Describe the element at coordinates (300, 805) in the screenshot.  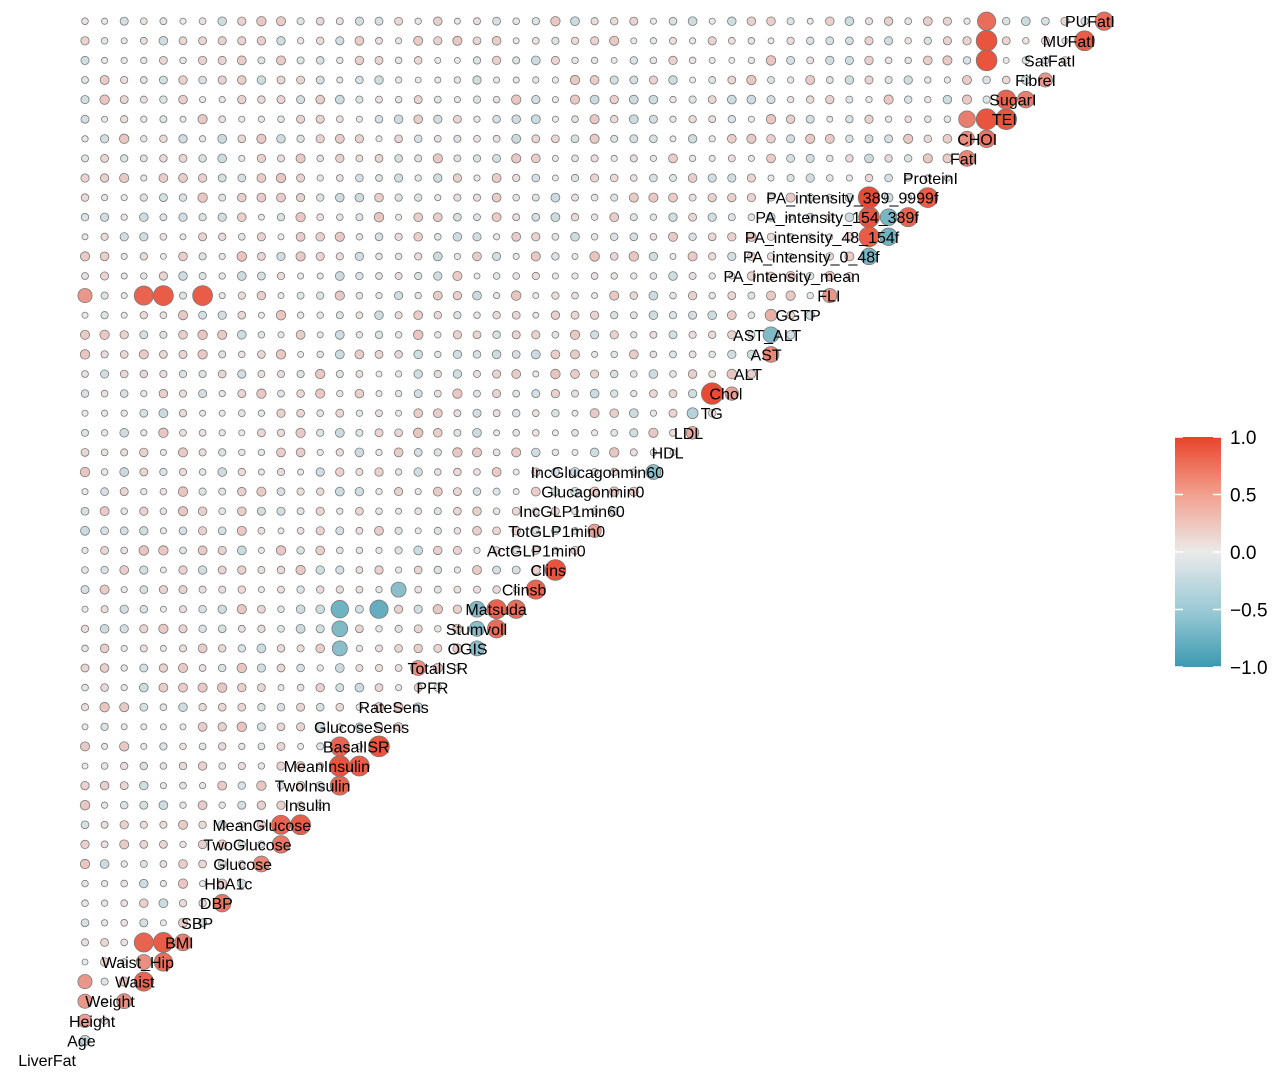
I see `corr-cell-insulin-twoglucose` at that location.